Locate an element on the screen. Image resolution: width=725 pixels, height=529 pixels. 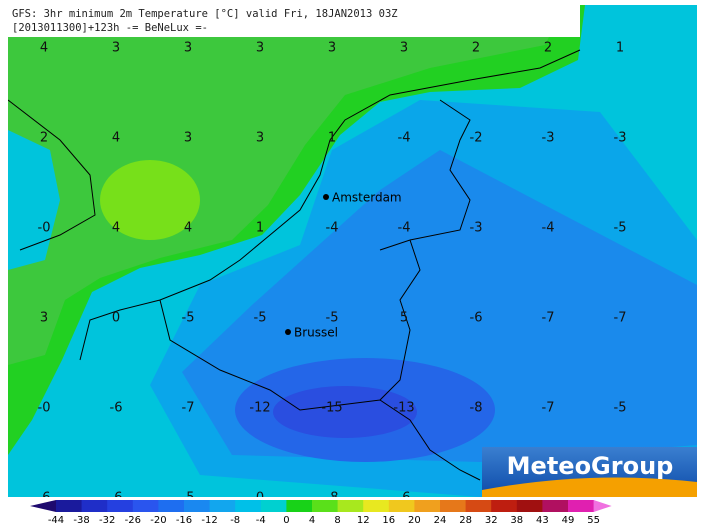
colorbar-label: 24 is located at coordinates (440, 520).